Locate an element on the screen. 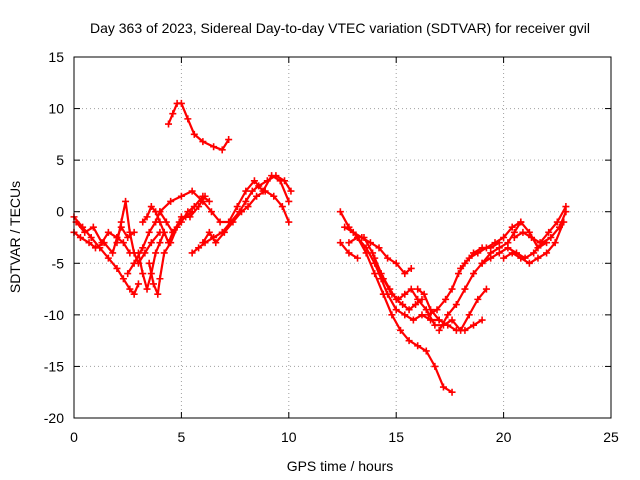 The width and height of the screenshot is (640, 480). y-tick-label: 5 is located at coordinates (60, 160).